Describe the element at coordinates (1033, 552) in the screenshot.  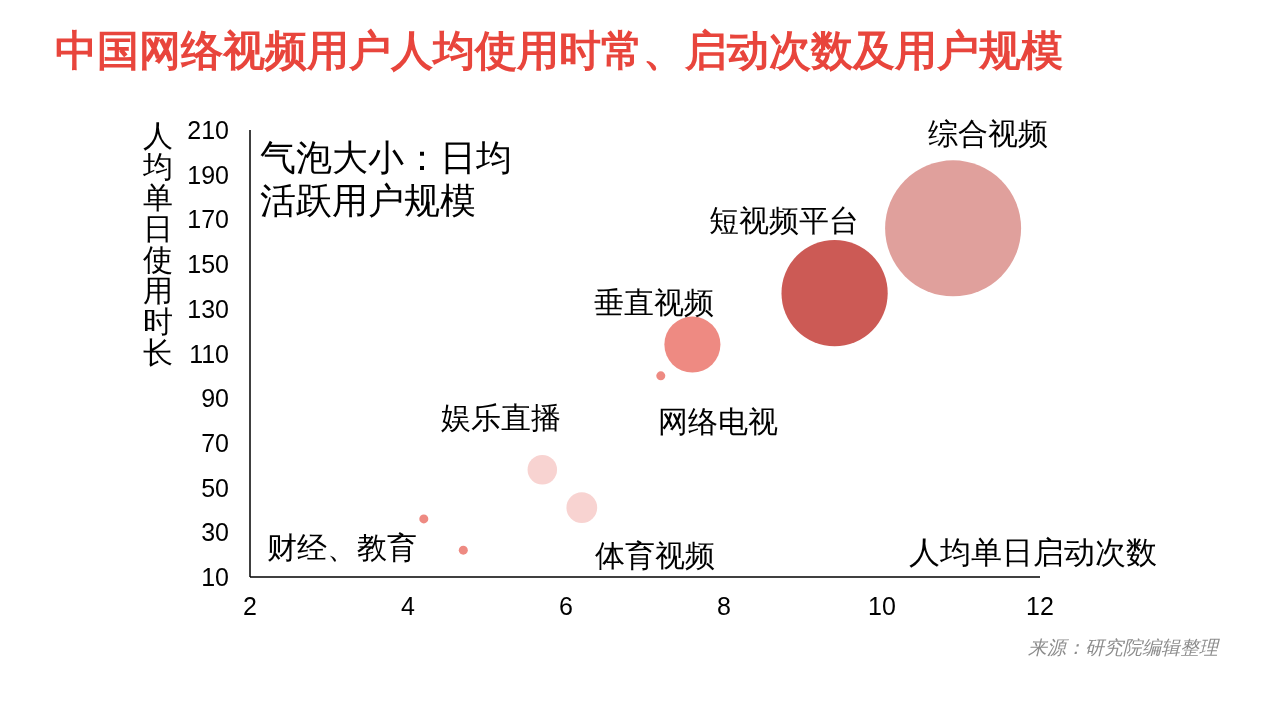
I see `x-axis-title: 人均单日启动次数` at that location.